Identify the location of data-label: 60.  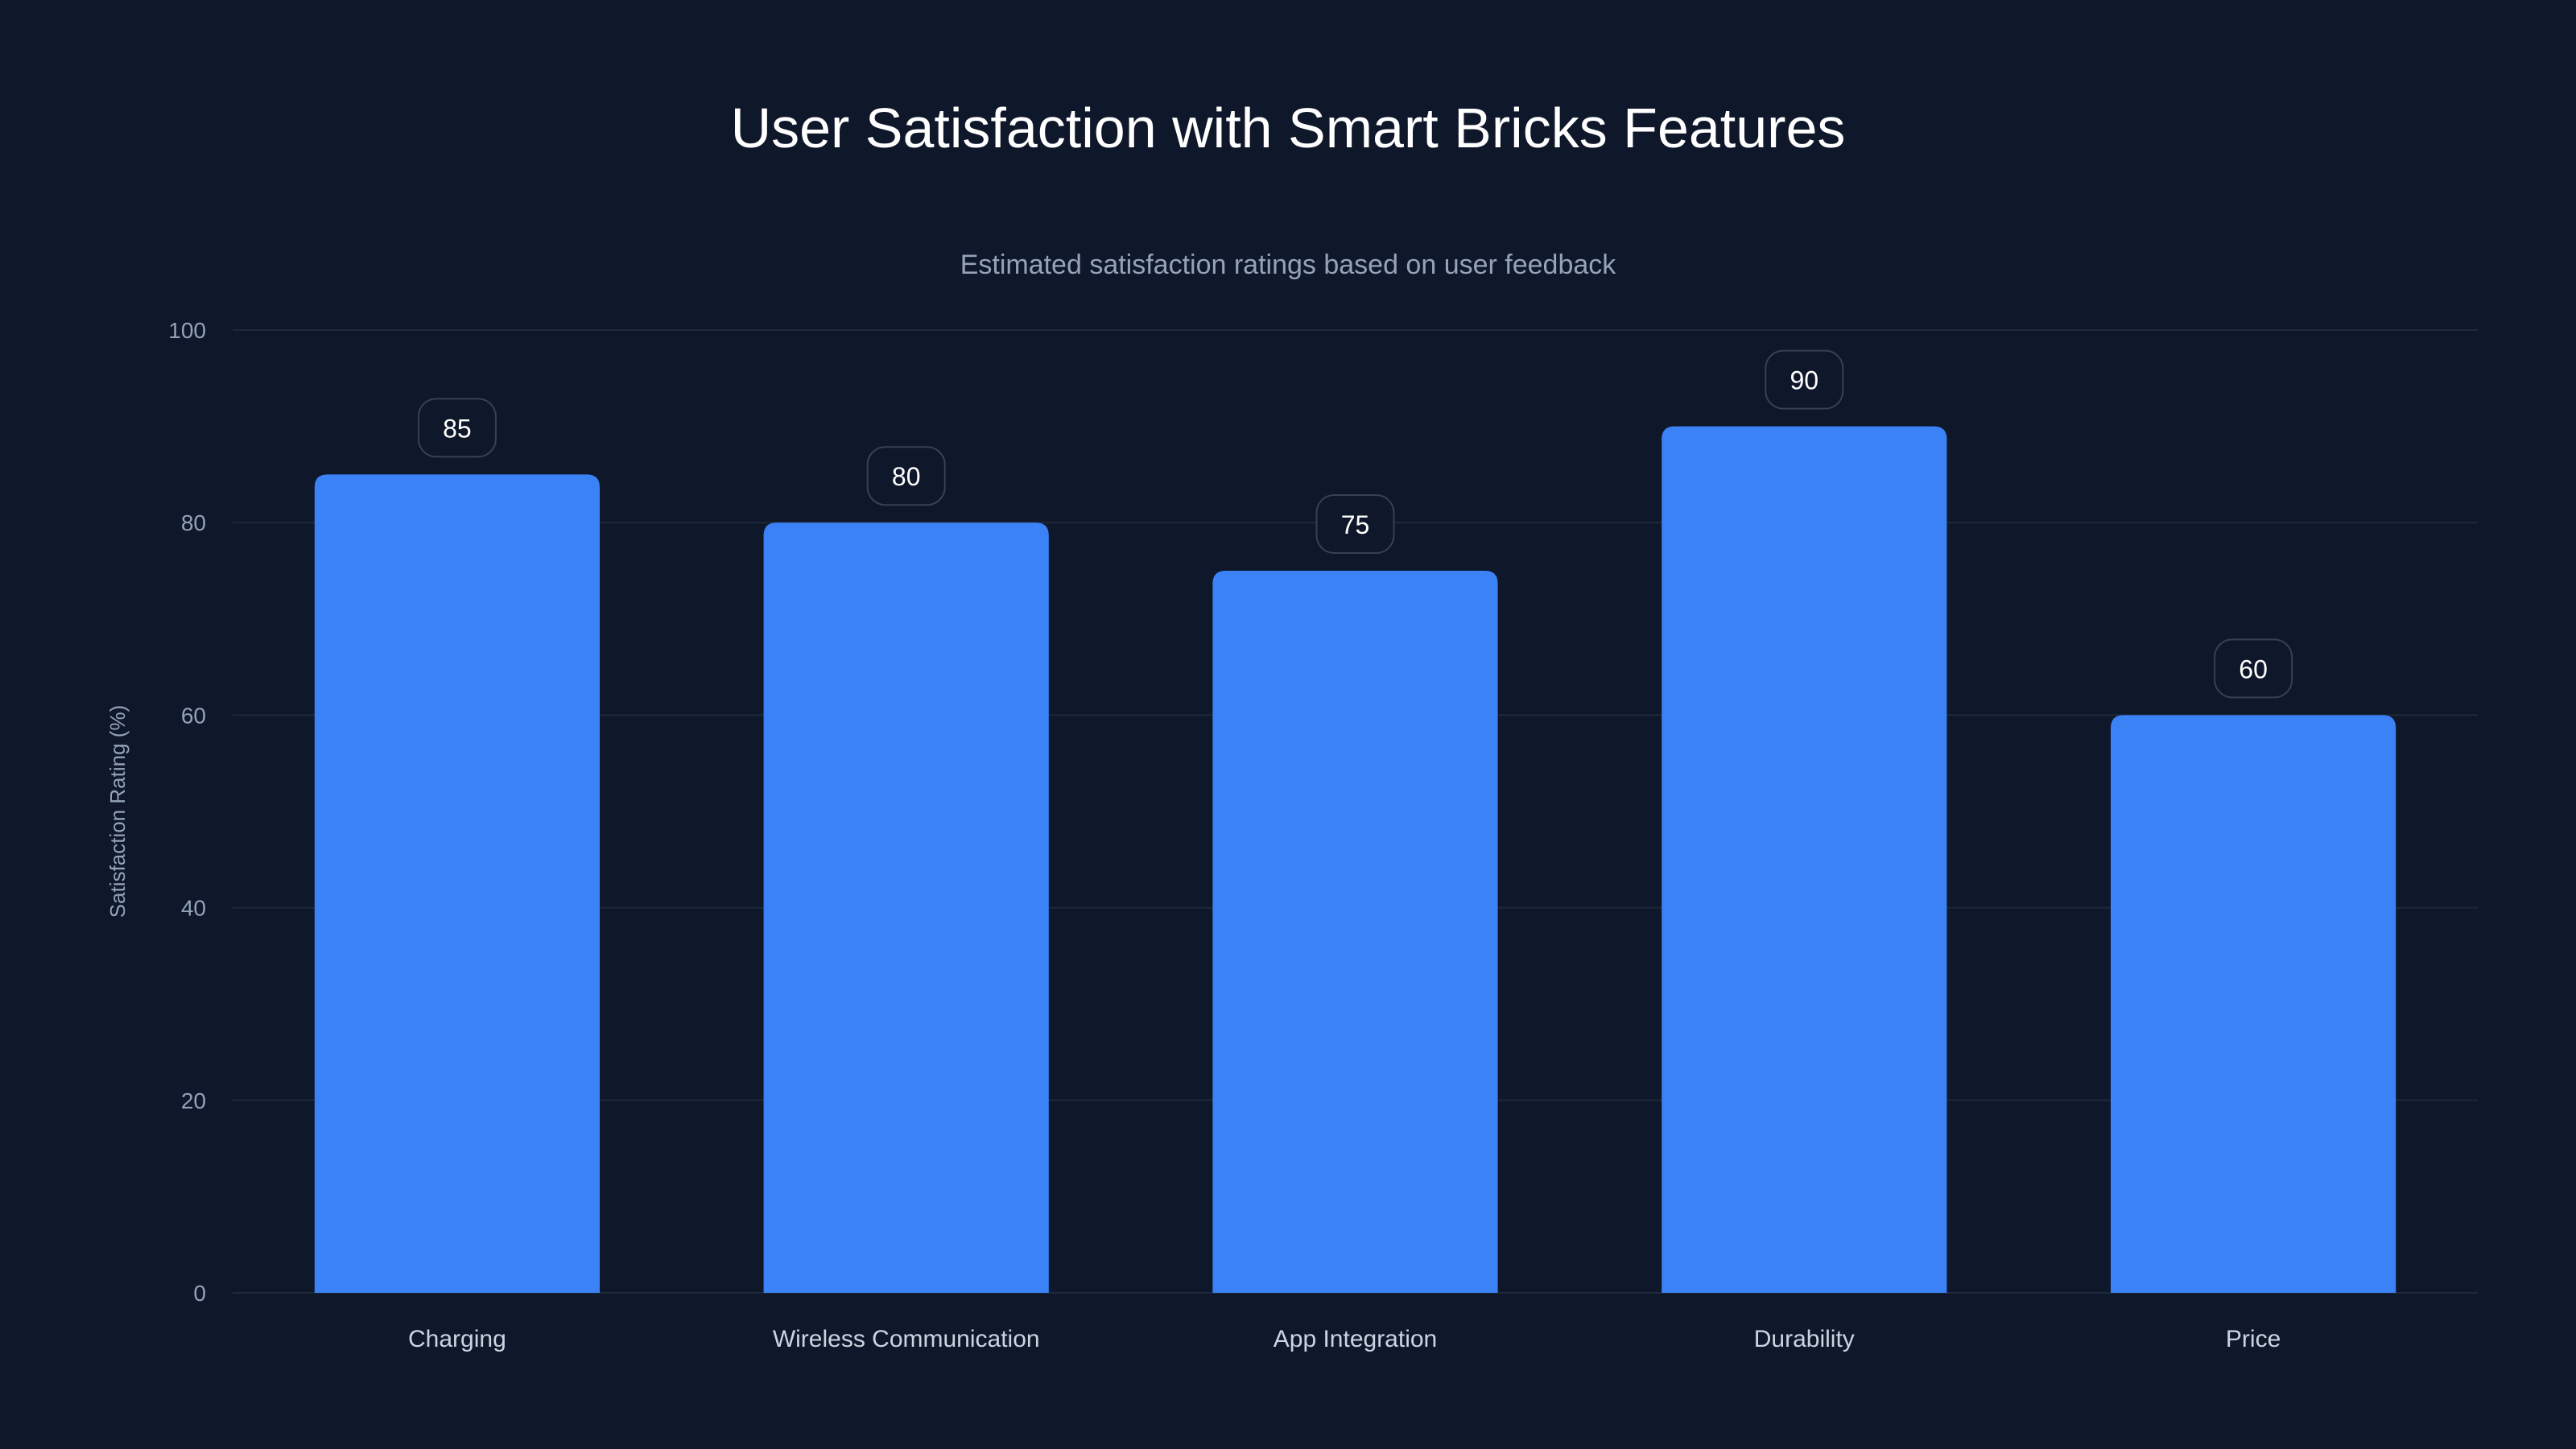
(2253, 668).